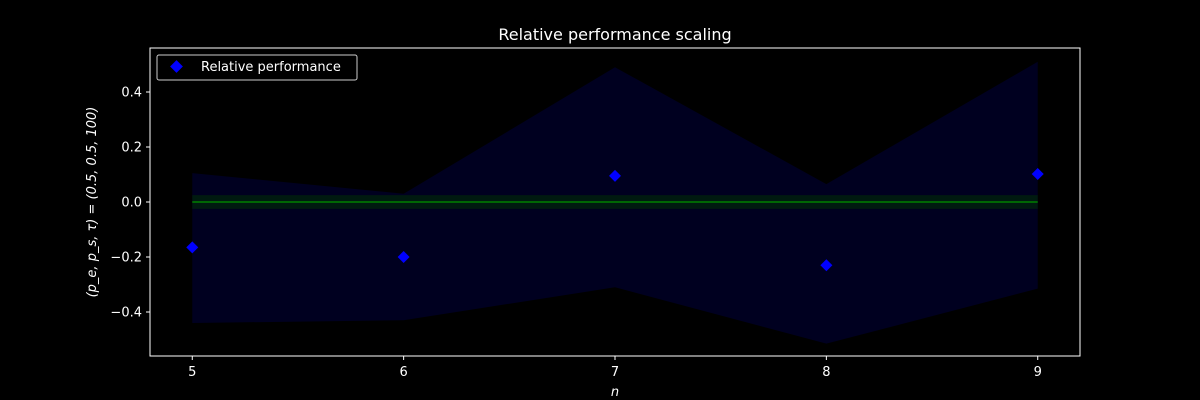 The height and width of the screenshot is (400, 1200). Describe the element at coordinates (615, 392) in the screenshot. I see `x-axis-label: n` at that location.